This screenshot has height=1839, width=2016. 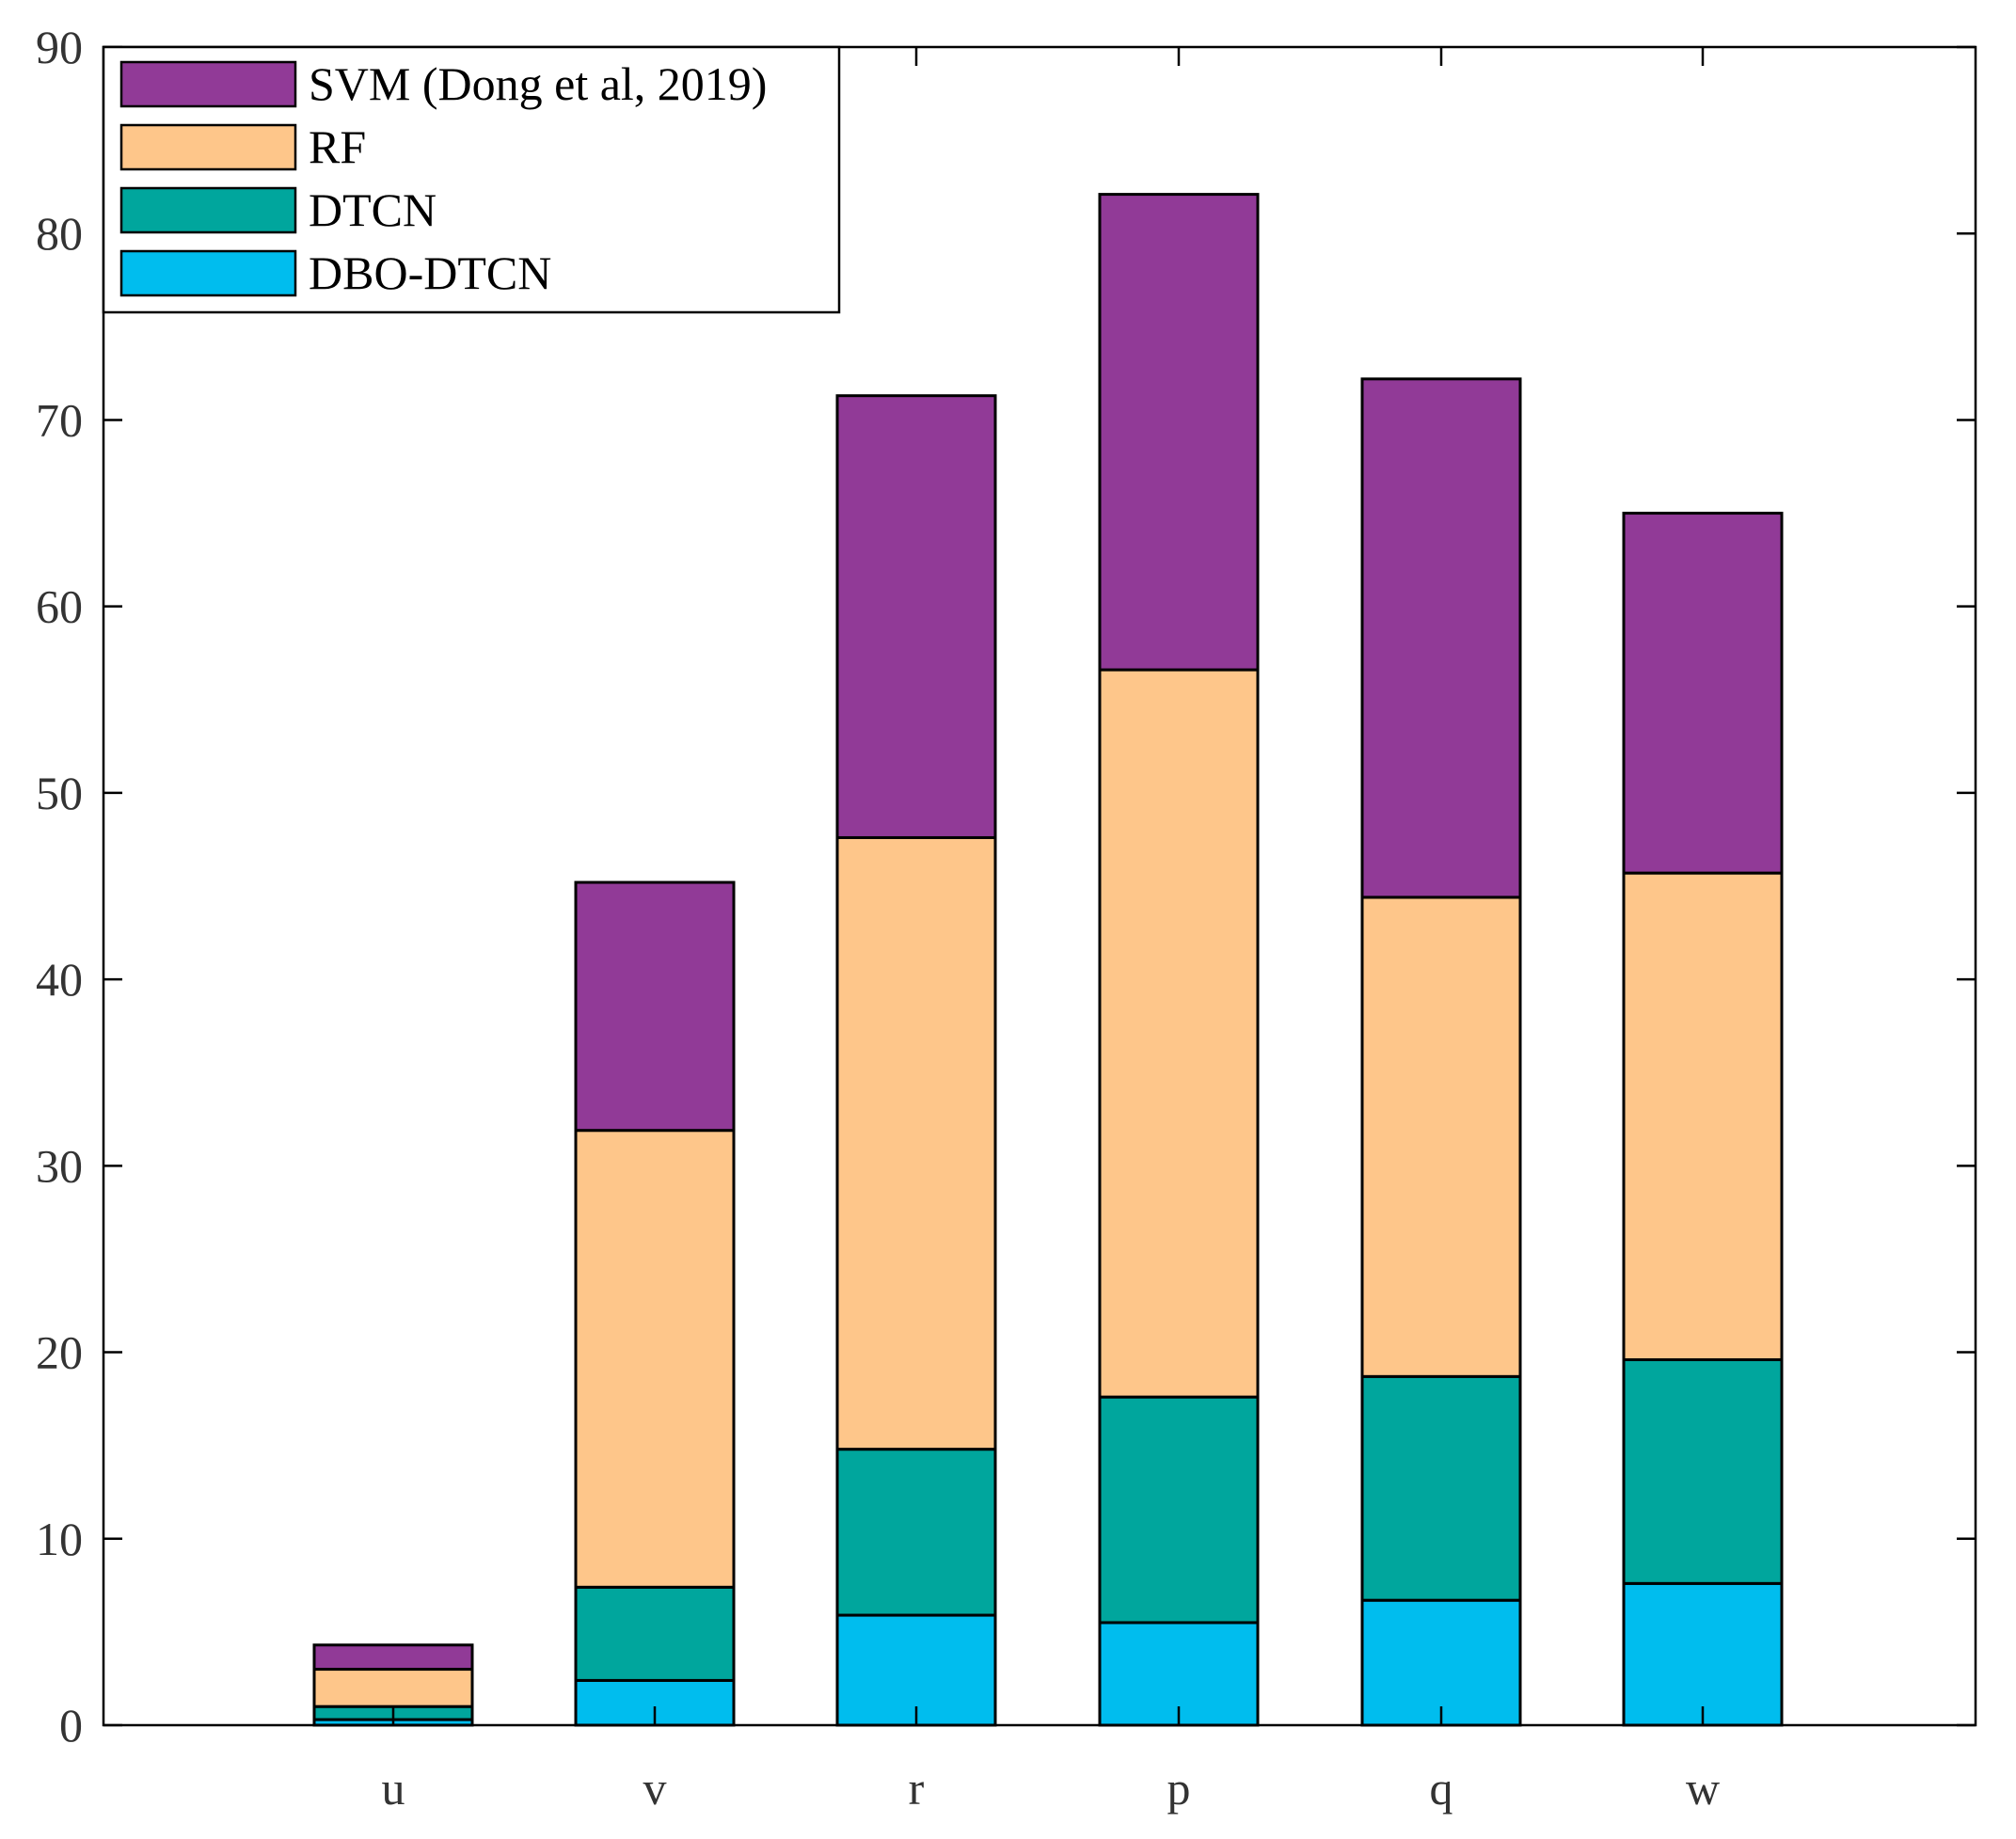 What do you see at coordinates (1703, 1471) in the screenshot?
I see `bar-w-dtcn` at bounding box center [1703, 1471].